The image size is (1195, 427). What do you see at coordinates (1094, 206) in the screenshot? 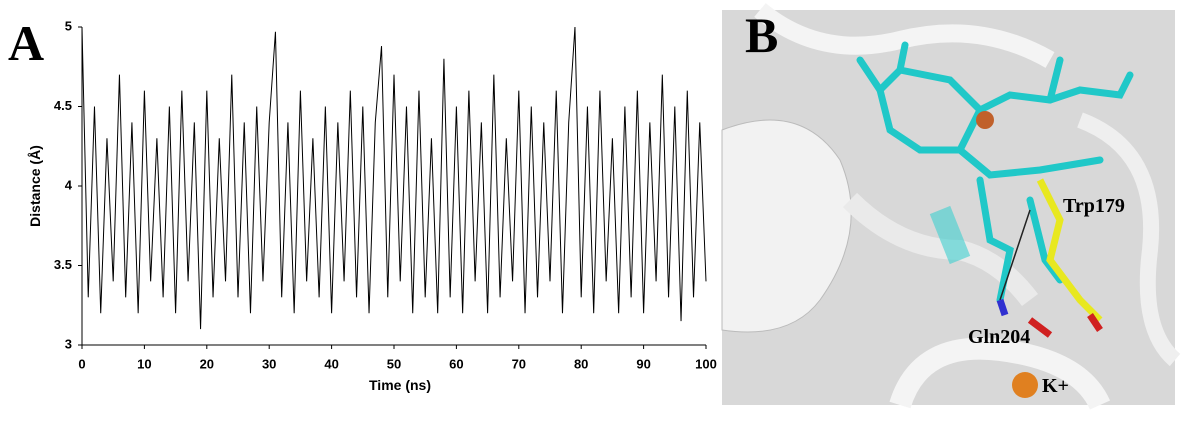
I see `residue-label: Trp179` at bounding box center [1094, 206].